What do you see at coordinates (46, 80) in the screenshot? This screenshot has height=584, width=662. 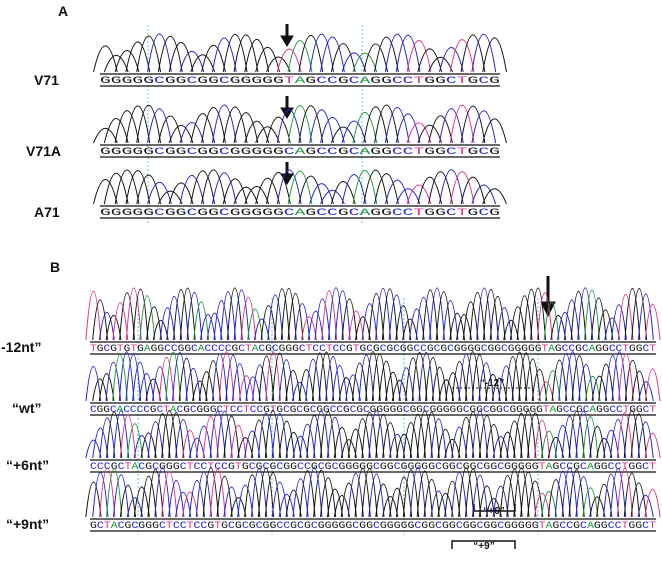 I see `row-label: V71` at bounding box center [46, 80].